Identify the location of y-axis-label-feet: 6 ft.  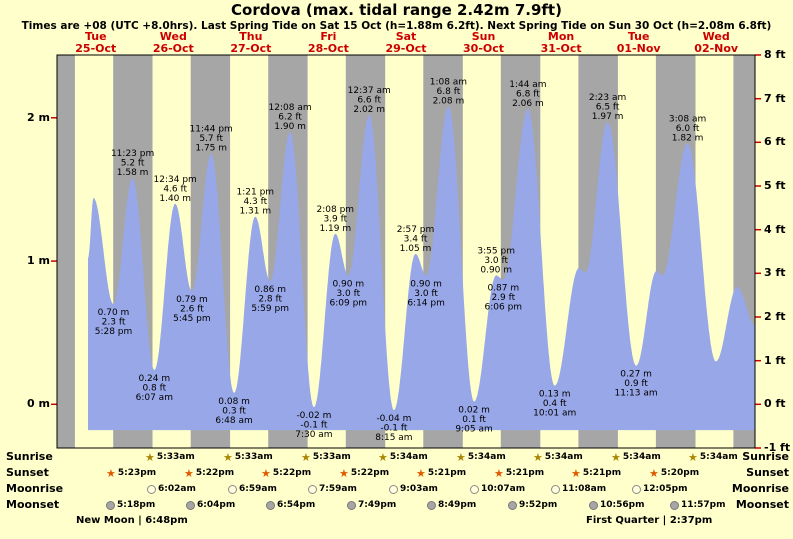
(775, 142).